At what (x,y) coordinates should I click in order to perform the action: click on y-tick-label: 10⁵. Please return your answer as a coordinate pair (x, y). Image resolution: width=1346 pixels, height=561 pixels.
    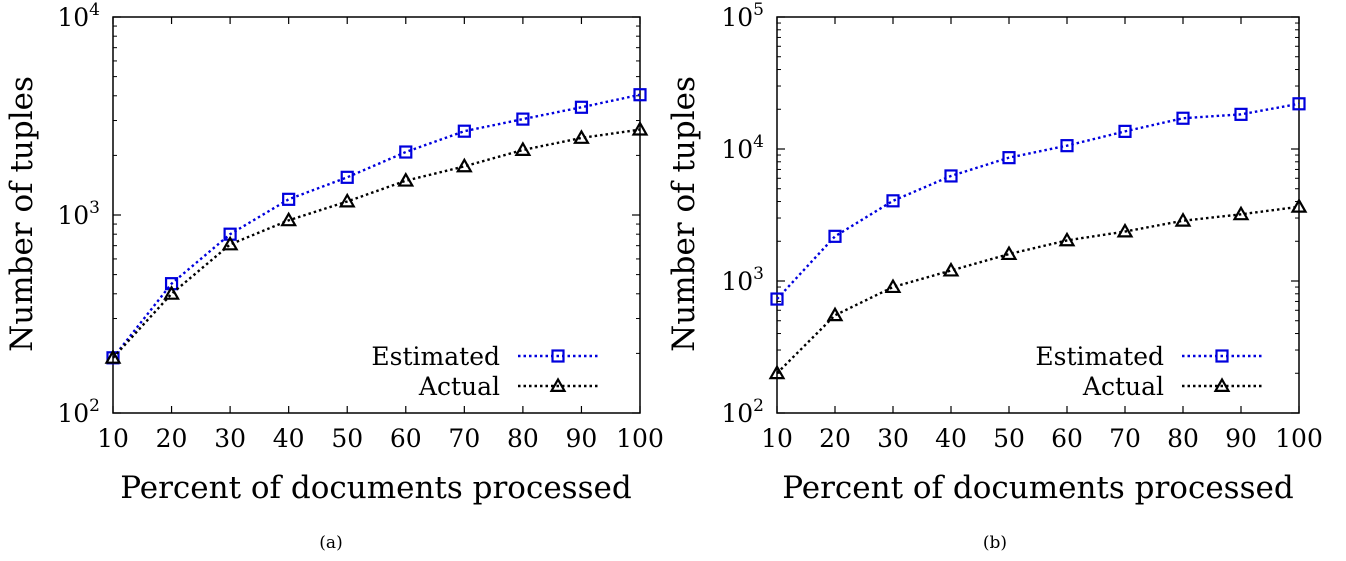
    Looking at the image, I should click on (742, 16).